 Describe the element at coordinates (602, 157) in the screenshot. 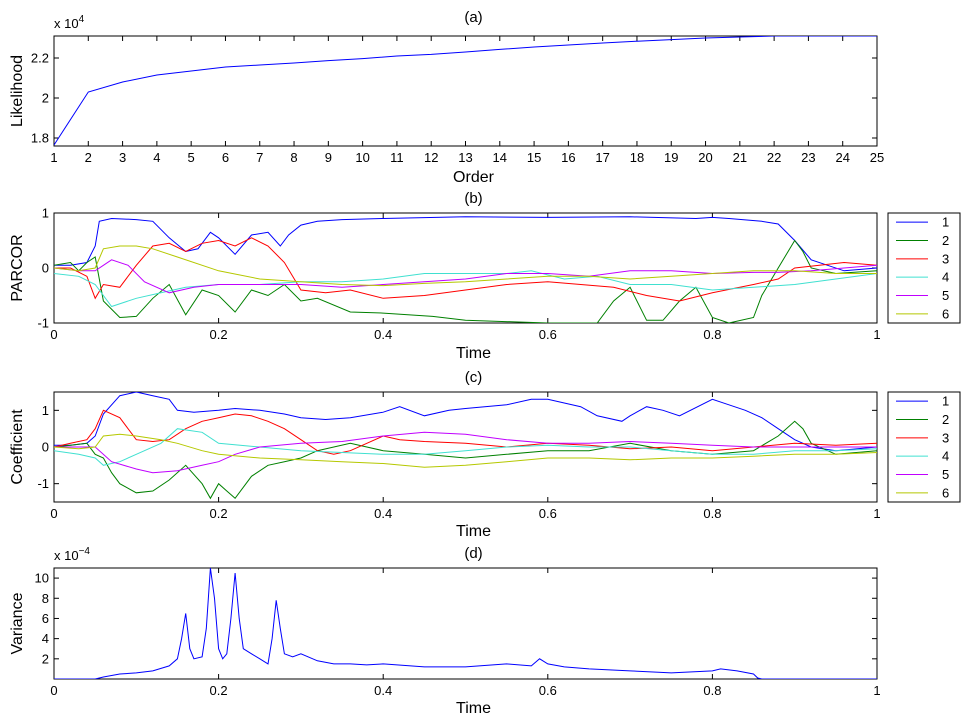

I see `x-tick-label: 17` at that location.